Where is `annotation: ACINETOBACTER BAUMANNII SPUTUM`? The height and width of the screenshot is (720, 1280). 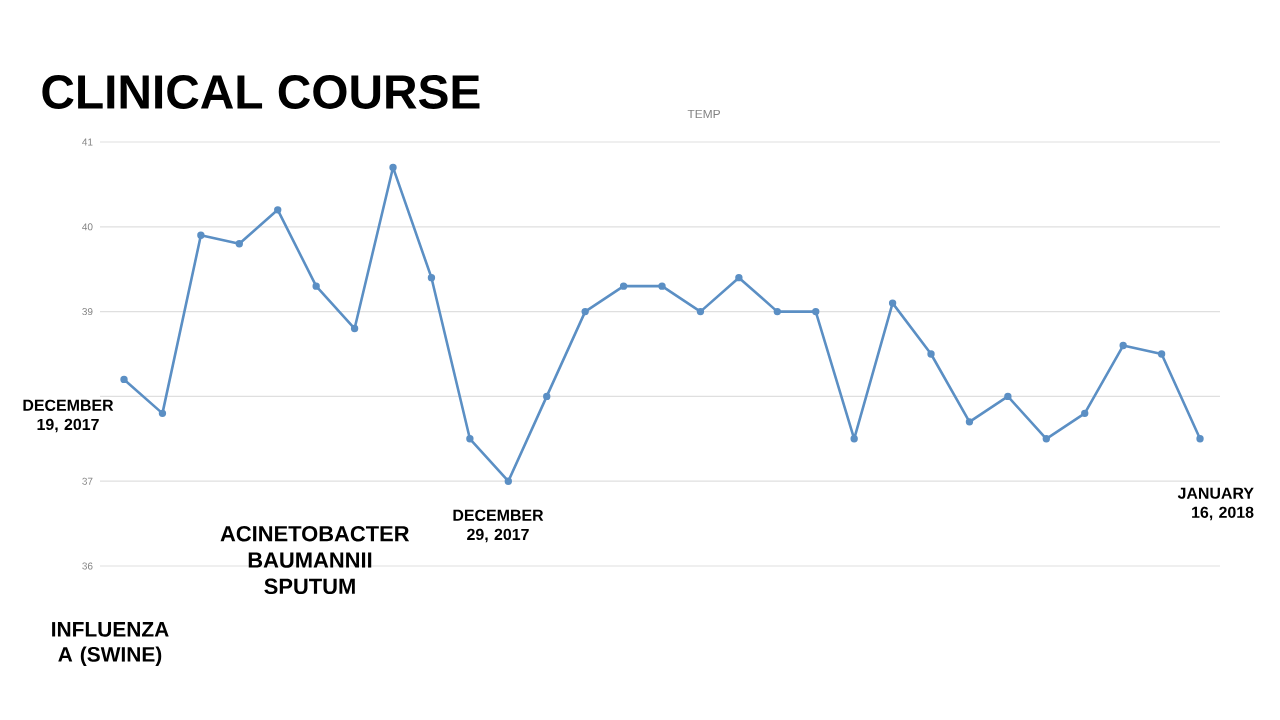 annotation: ACINETOBACTER BAUMANNII SPUTUM is located at coordinates (315, 560).